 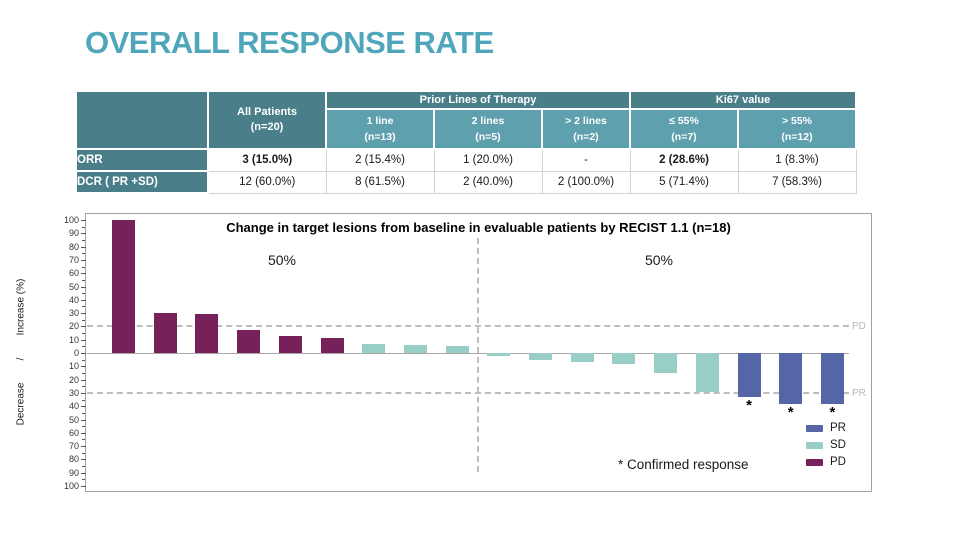 I want to click on row-label-dcr: DCR ( PR +SD), so click(x=142, y=182).